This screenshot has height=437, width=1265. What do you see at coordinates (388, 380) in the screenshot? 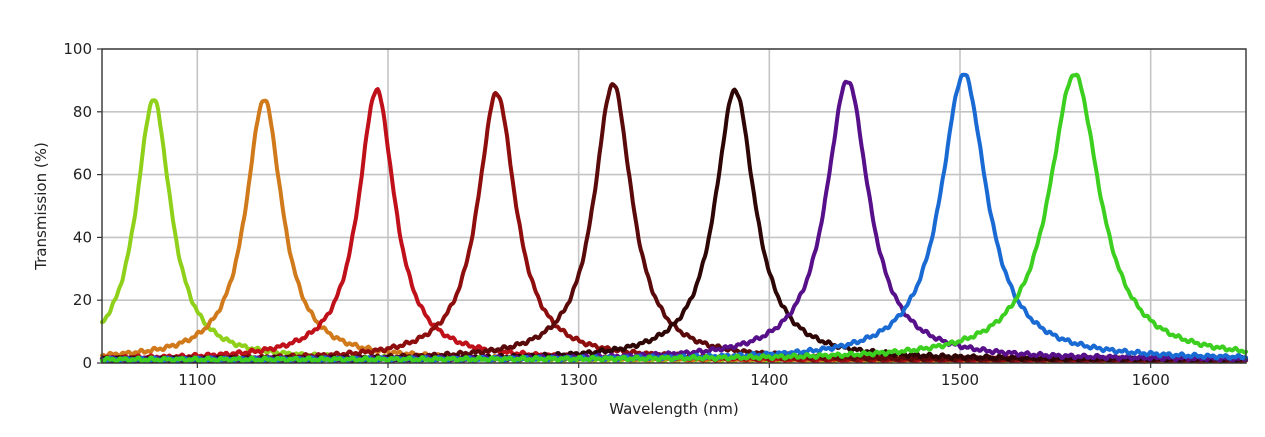
I see `x-tick-label: 1200` at bounding box center [388, 380].